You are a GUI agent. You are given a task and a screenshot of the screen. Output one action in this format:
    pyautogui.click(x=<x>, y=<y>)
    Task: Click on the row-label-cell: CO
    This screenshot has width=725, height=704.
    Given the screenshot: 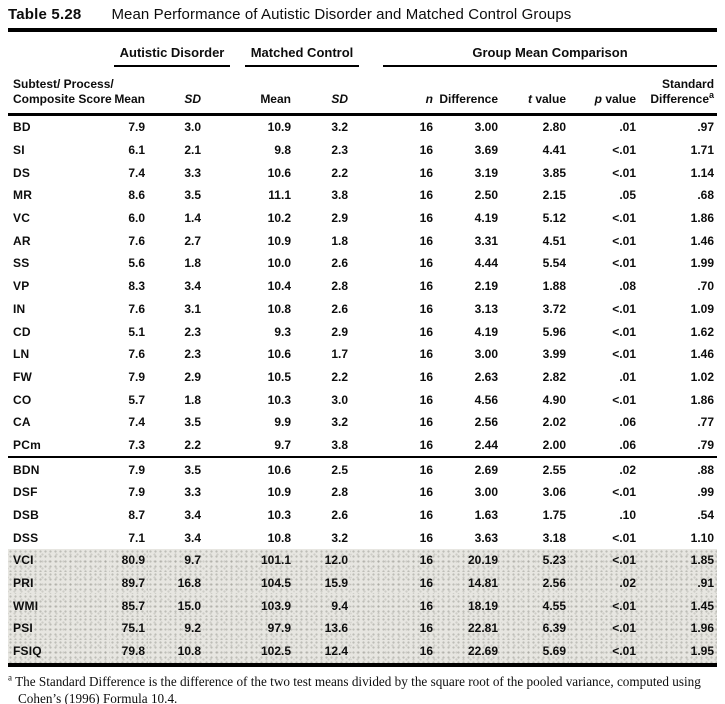 What is the action you would take?
    pyautogui.click(x=22, y=399)
    